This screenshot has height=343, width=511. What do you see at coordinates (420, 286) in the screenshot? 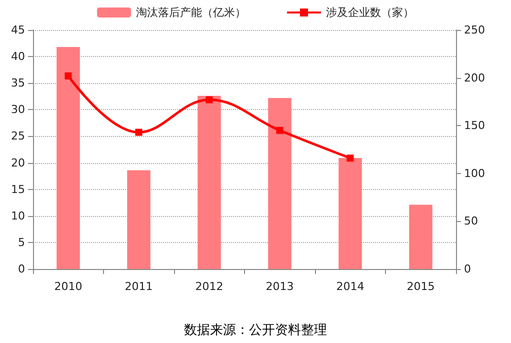
I see `x-tick-label: 2015` at bounding box center [420, 286].